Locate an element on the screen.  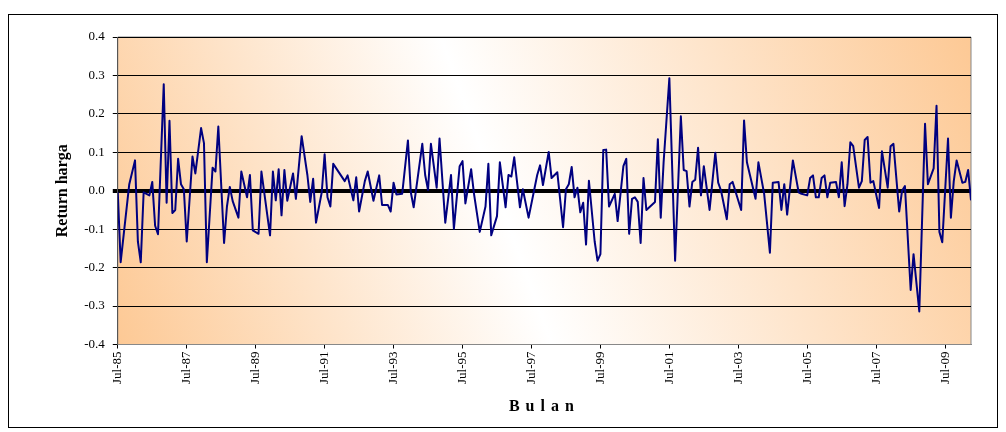
y-tick-label: -0.3 is located at coordinates (94, 305).